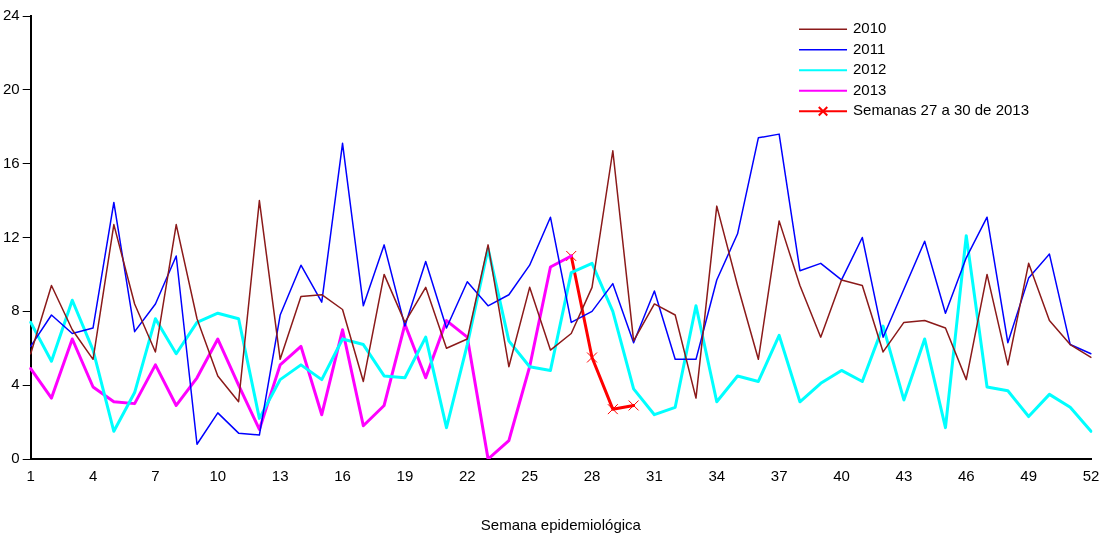  I want to click on y-tick-label: 16, so click(11, 162).